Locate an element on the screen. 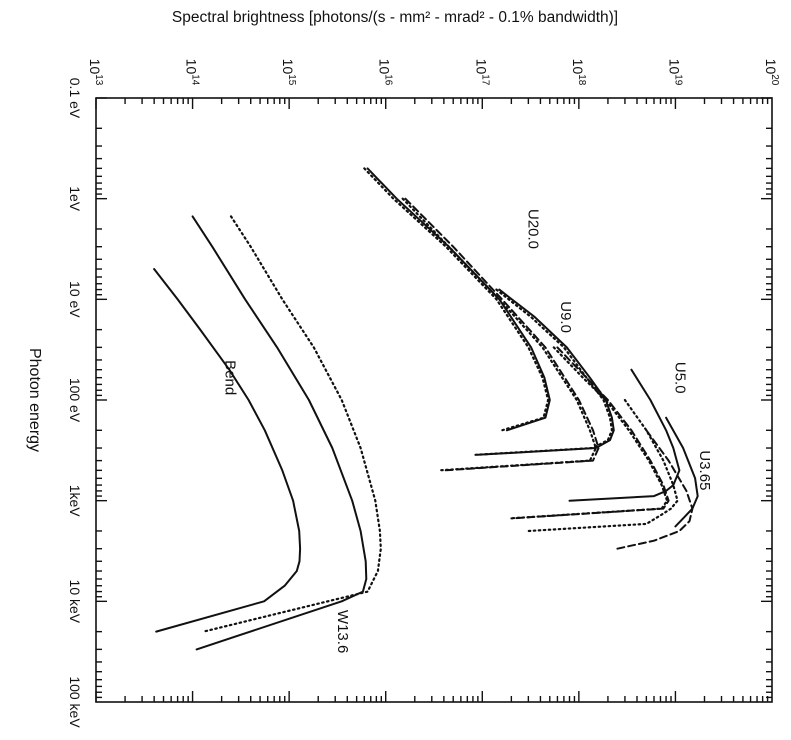 The width and height of the screenshot is (791, 740). x-tick-label: 0.1 eV is located at coordinates (75, 98).